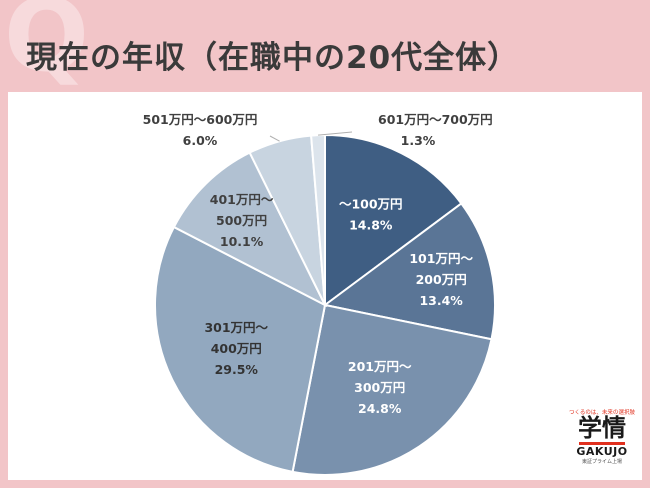 The image size is (650, 488). What do you see at coordinates (47, 47) in the screenshot?
I see `q-decoration: Q` at bounding box center [47, 47].